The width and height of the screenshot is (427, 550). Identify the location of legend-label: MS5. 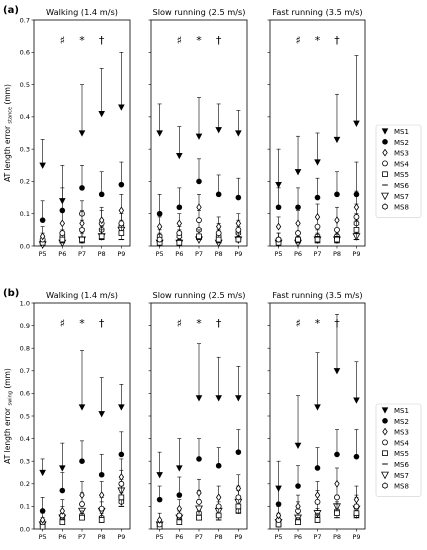
(401, 175).